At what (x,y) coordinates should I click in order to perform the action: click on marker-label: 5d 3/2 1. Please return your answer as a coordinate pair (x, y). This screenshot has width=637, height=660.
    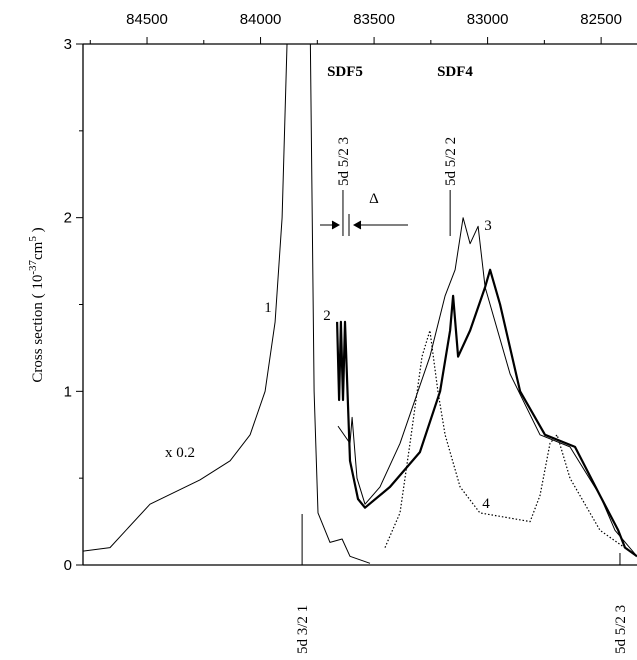
    Looking at the image, I should click on (303, 629).